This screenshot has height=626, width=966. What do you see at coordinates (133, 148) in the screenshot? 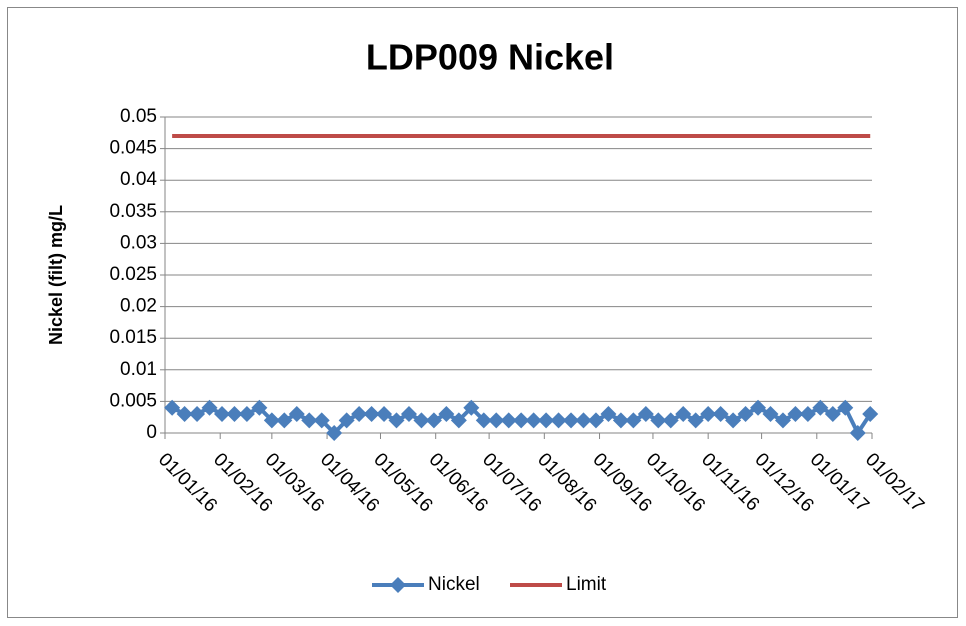
I see `y-tick-label: 0.045` at bounding box center [133, 148].